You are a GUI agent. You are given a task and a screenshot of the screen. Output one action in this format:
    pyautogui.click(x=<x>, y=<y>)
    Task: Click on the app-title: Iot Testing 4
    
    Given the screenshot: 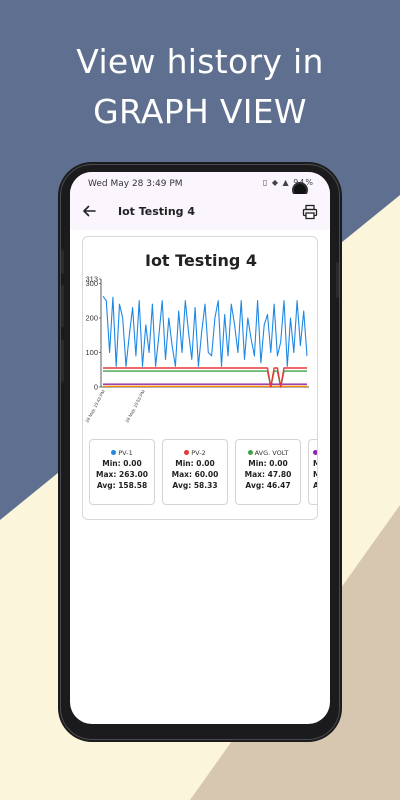 What is the action you would take?
    pyautogui.click(x=157, y=211)
    